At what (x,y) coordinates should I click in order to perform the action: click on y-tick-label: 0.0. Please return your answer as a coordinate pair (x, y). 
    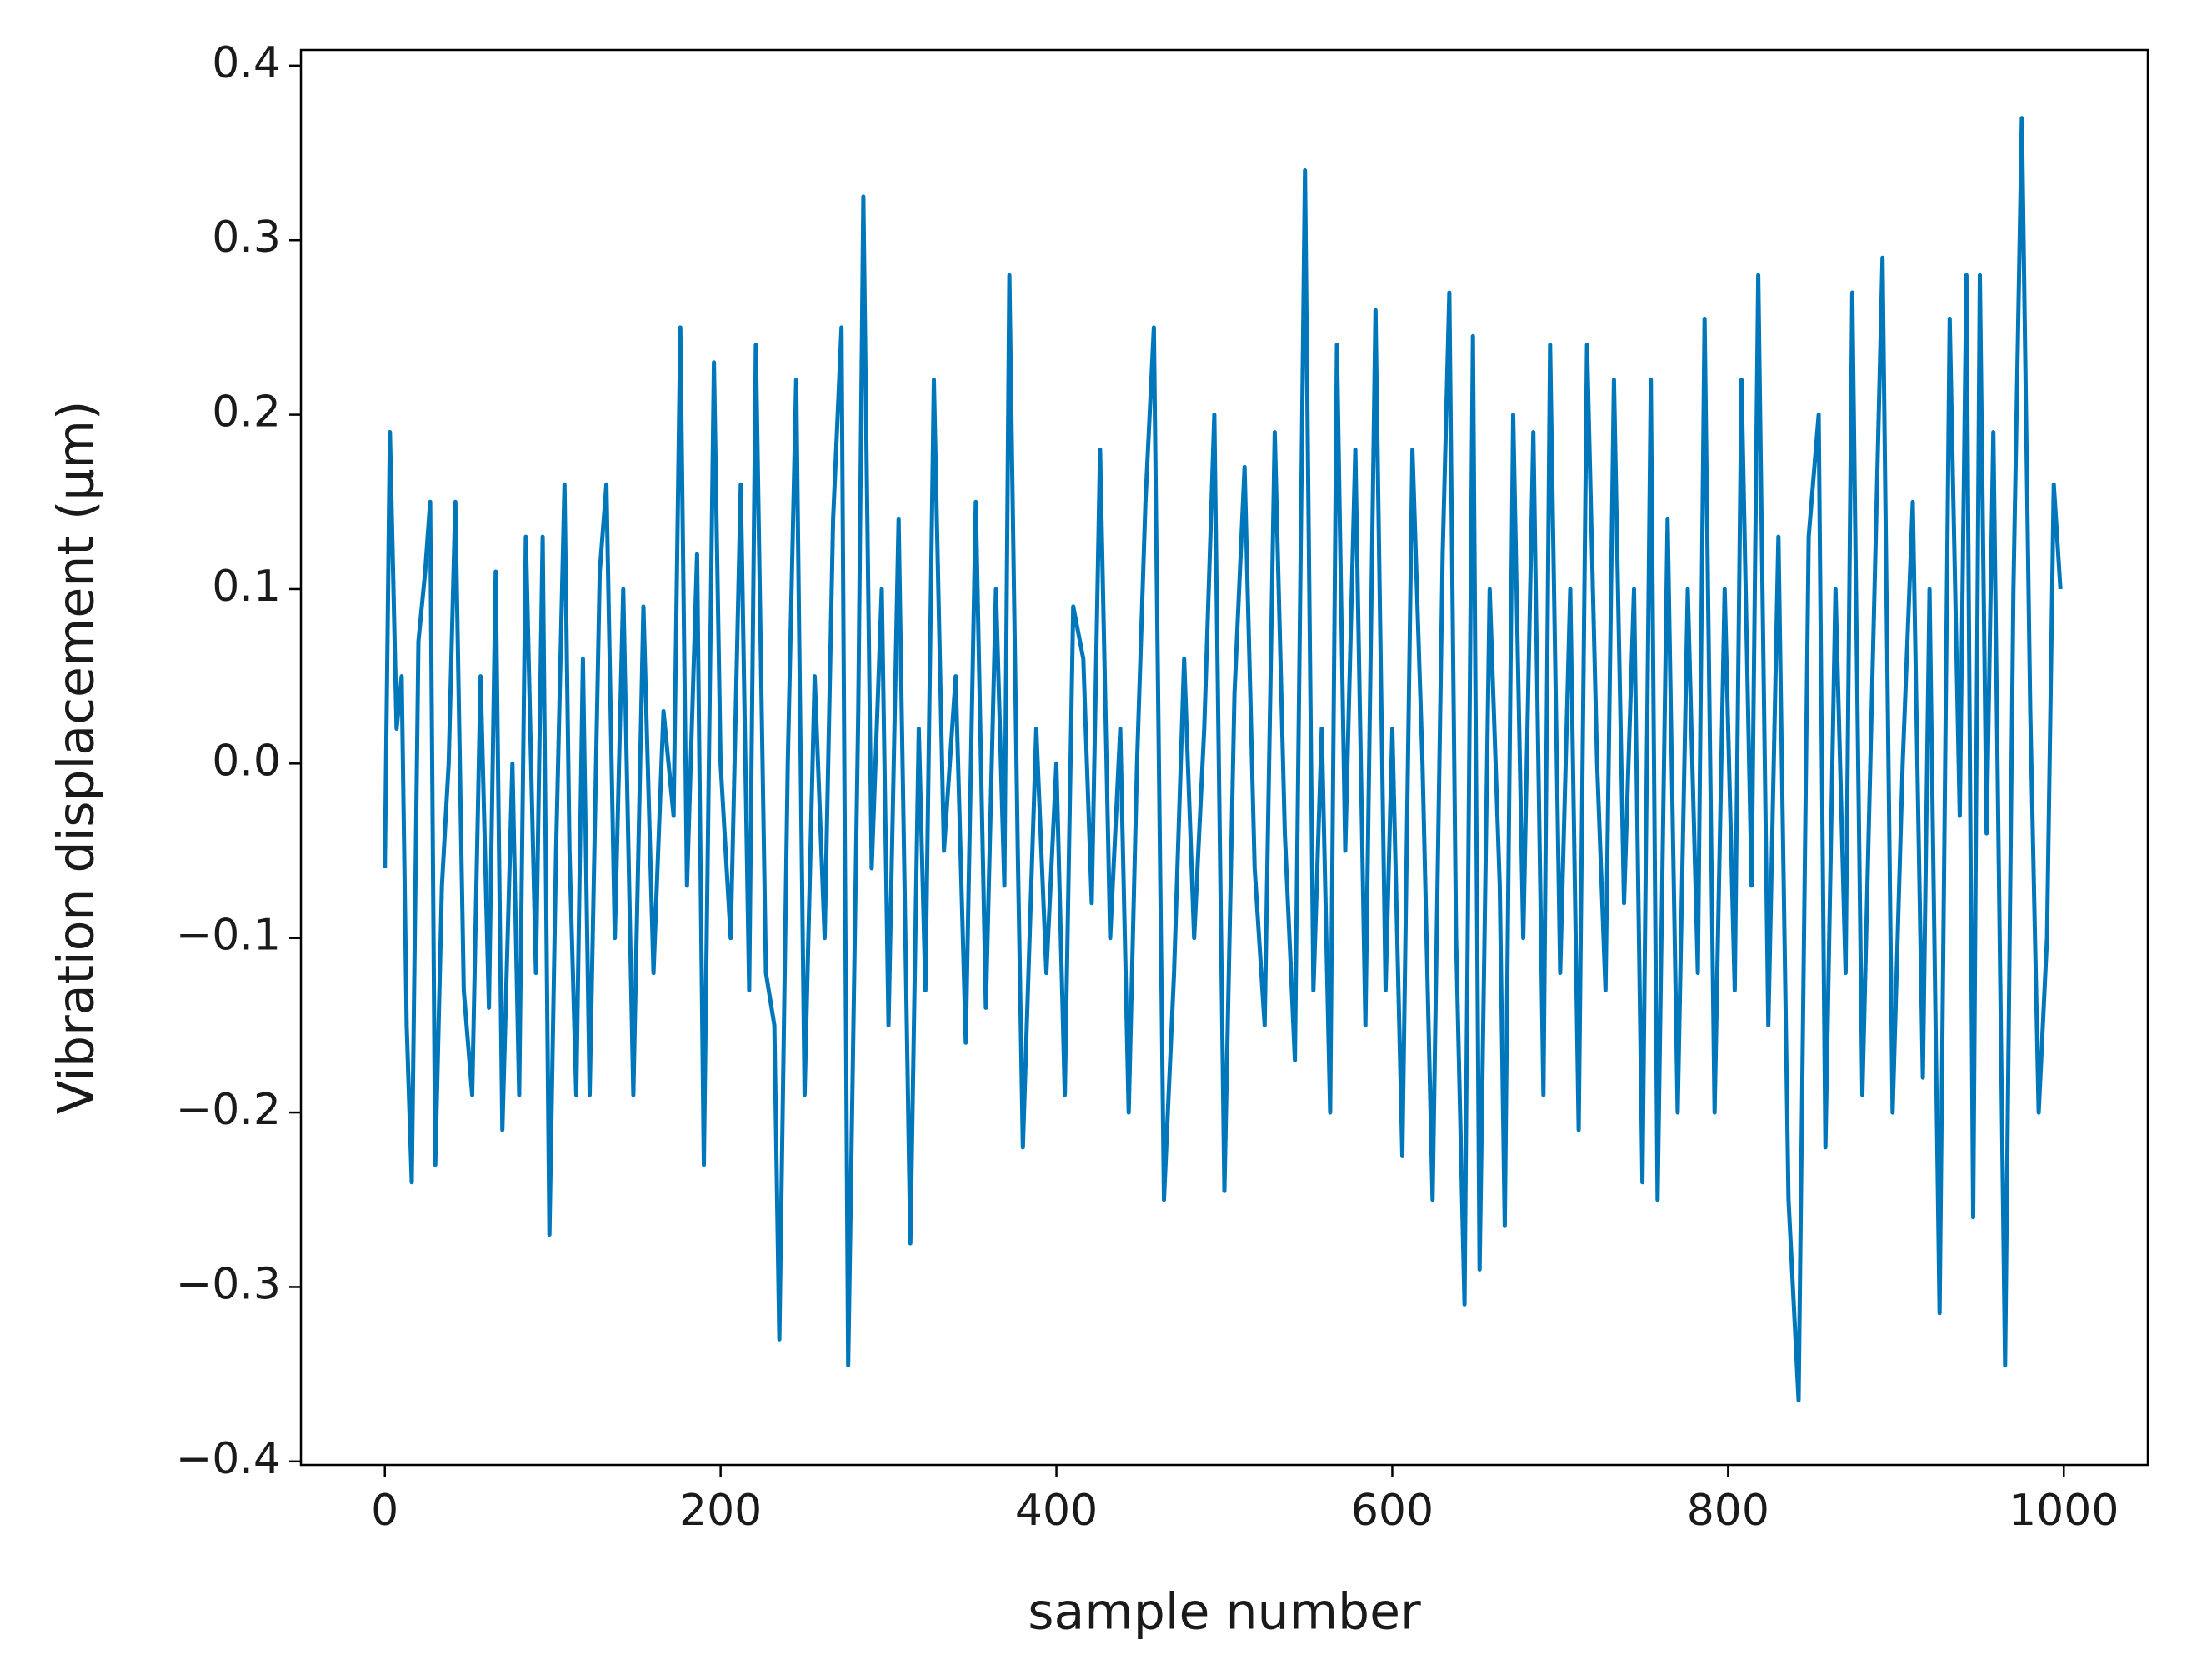
    Looking at the image, I should click on (246, 761).